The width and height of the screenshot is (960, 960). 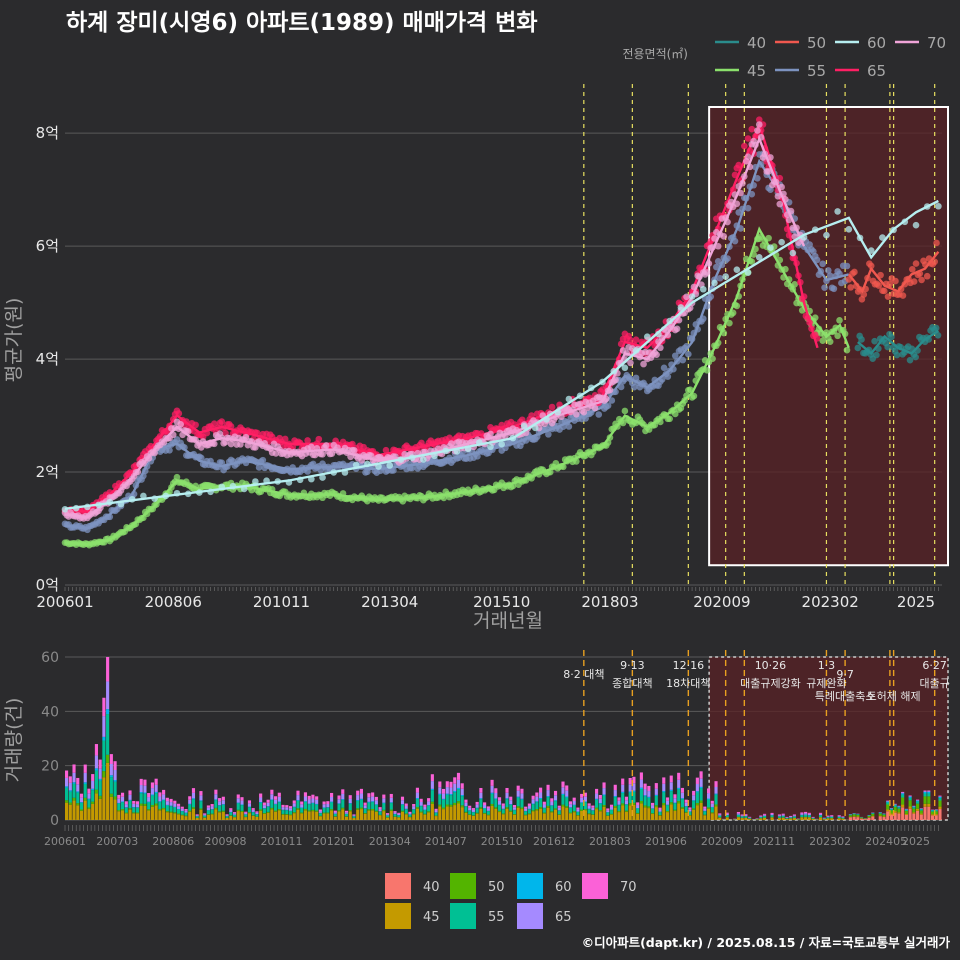 I want to click on x-tick-label: 202302, so click(x=830, y=602).